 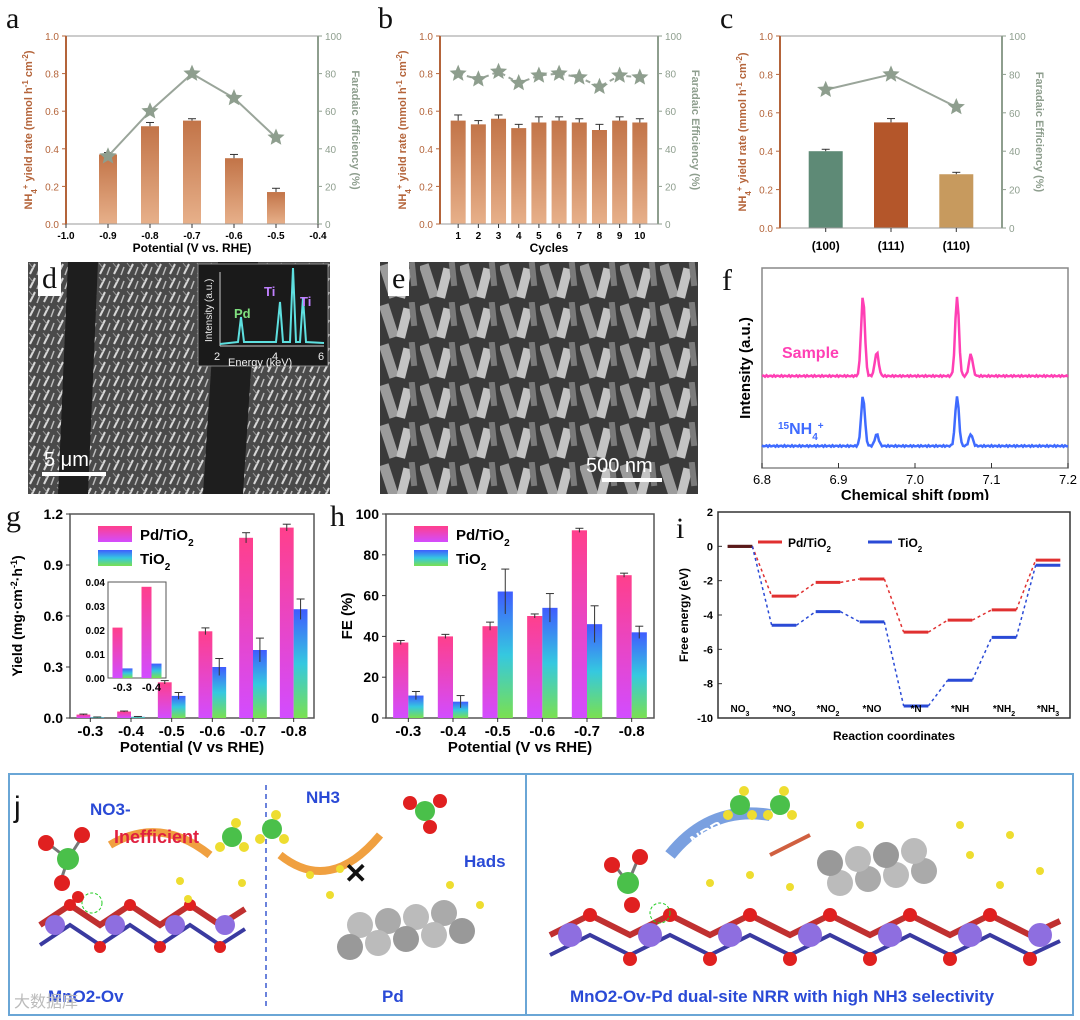 I want to click on sem-image-e: 500 nm, so click(x=539, y=378).